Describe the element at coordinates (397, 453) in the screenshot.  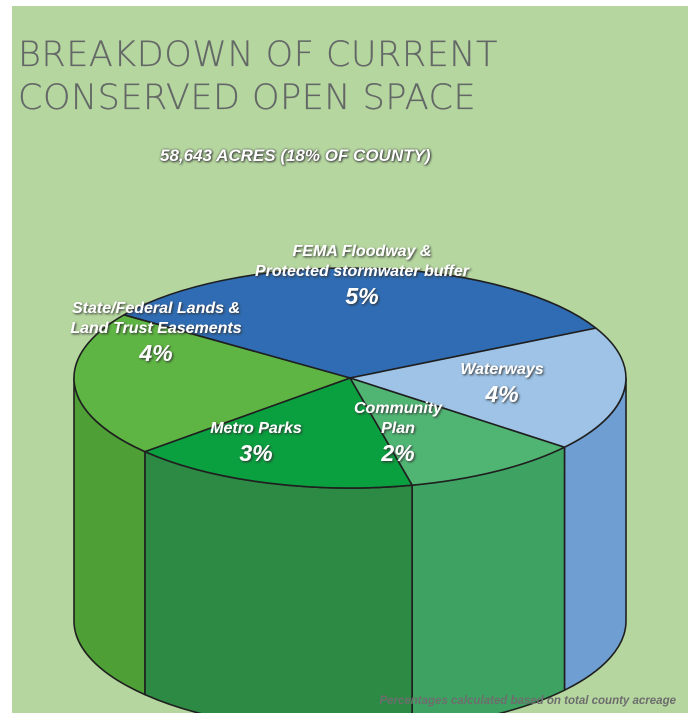
I see `slice-value-2: 2%` at that location.